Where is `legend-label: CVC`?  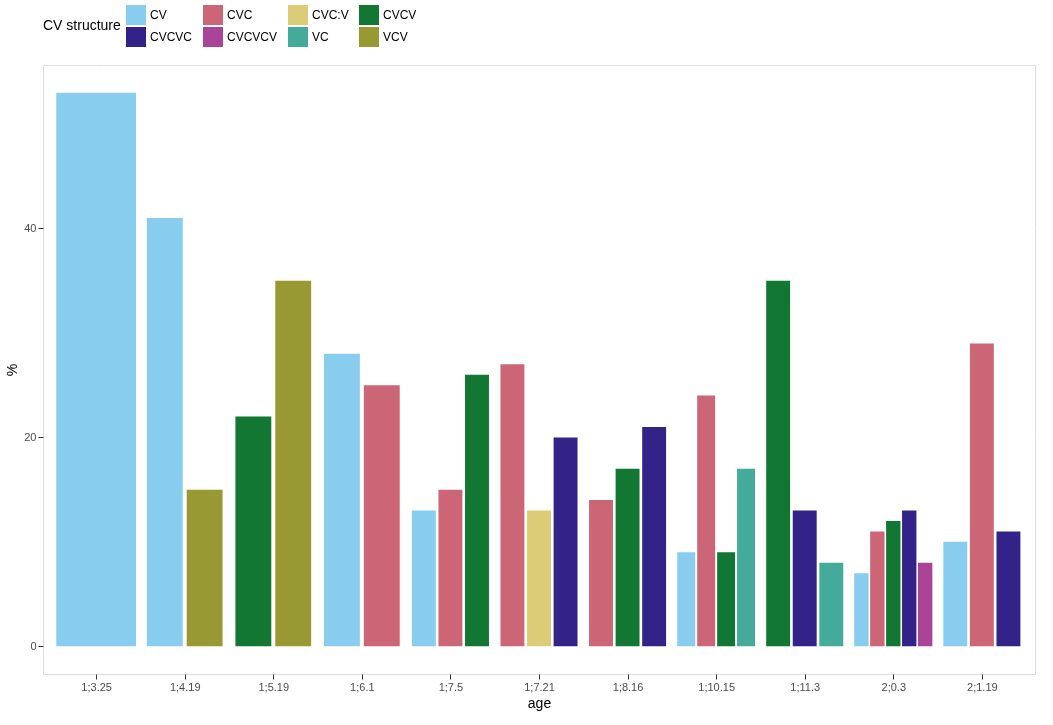
legend-label: CVC is located at coordinates (240, 15).